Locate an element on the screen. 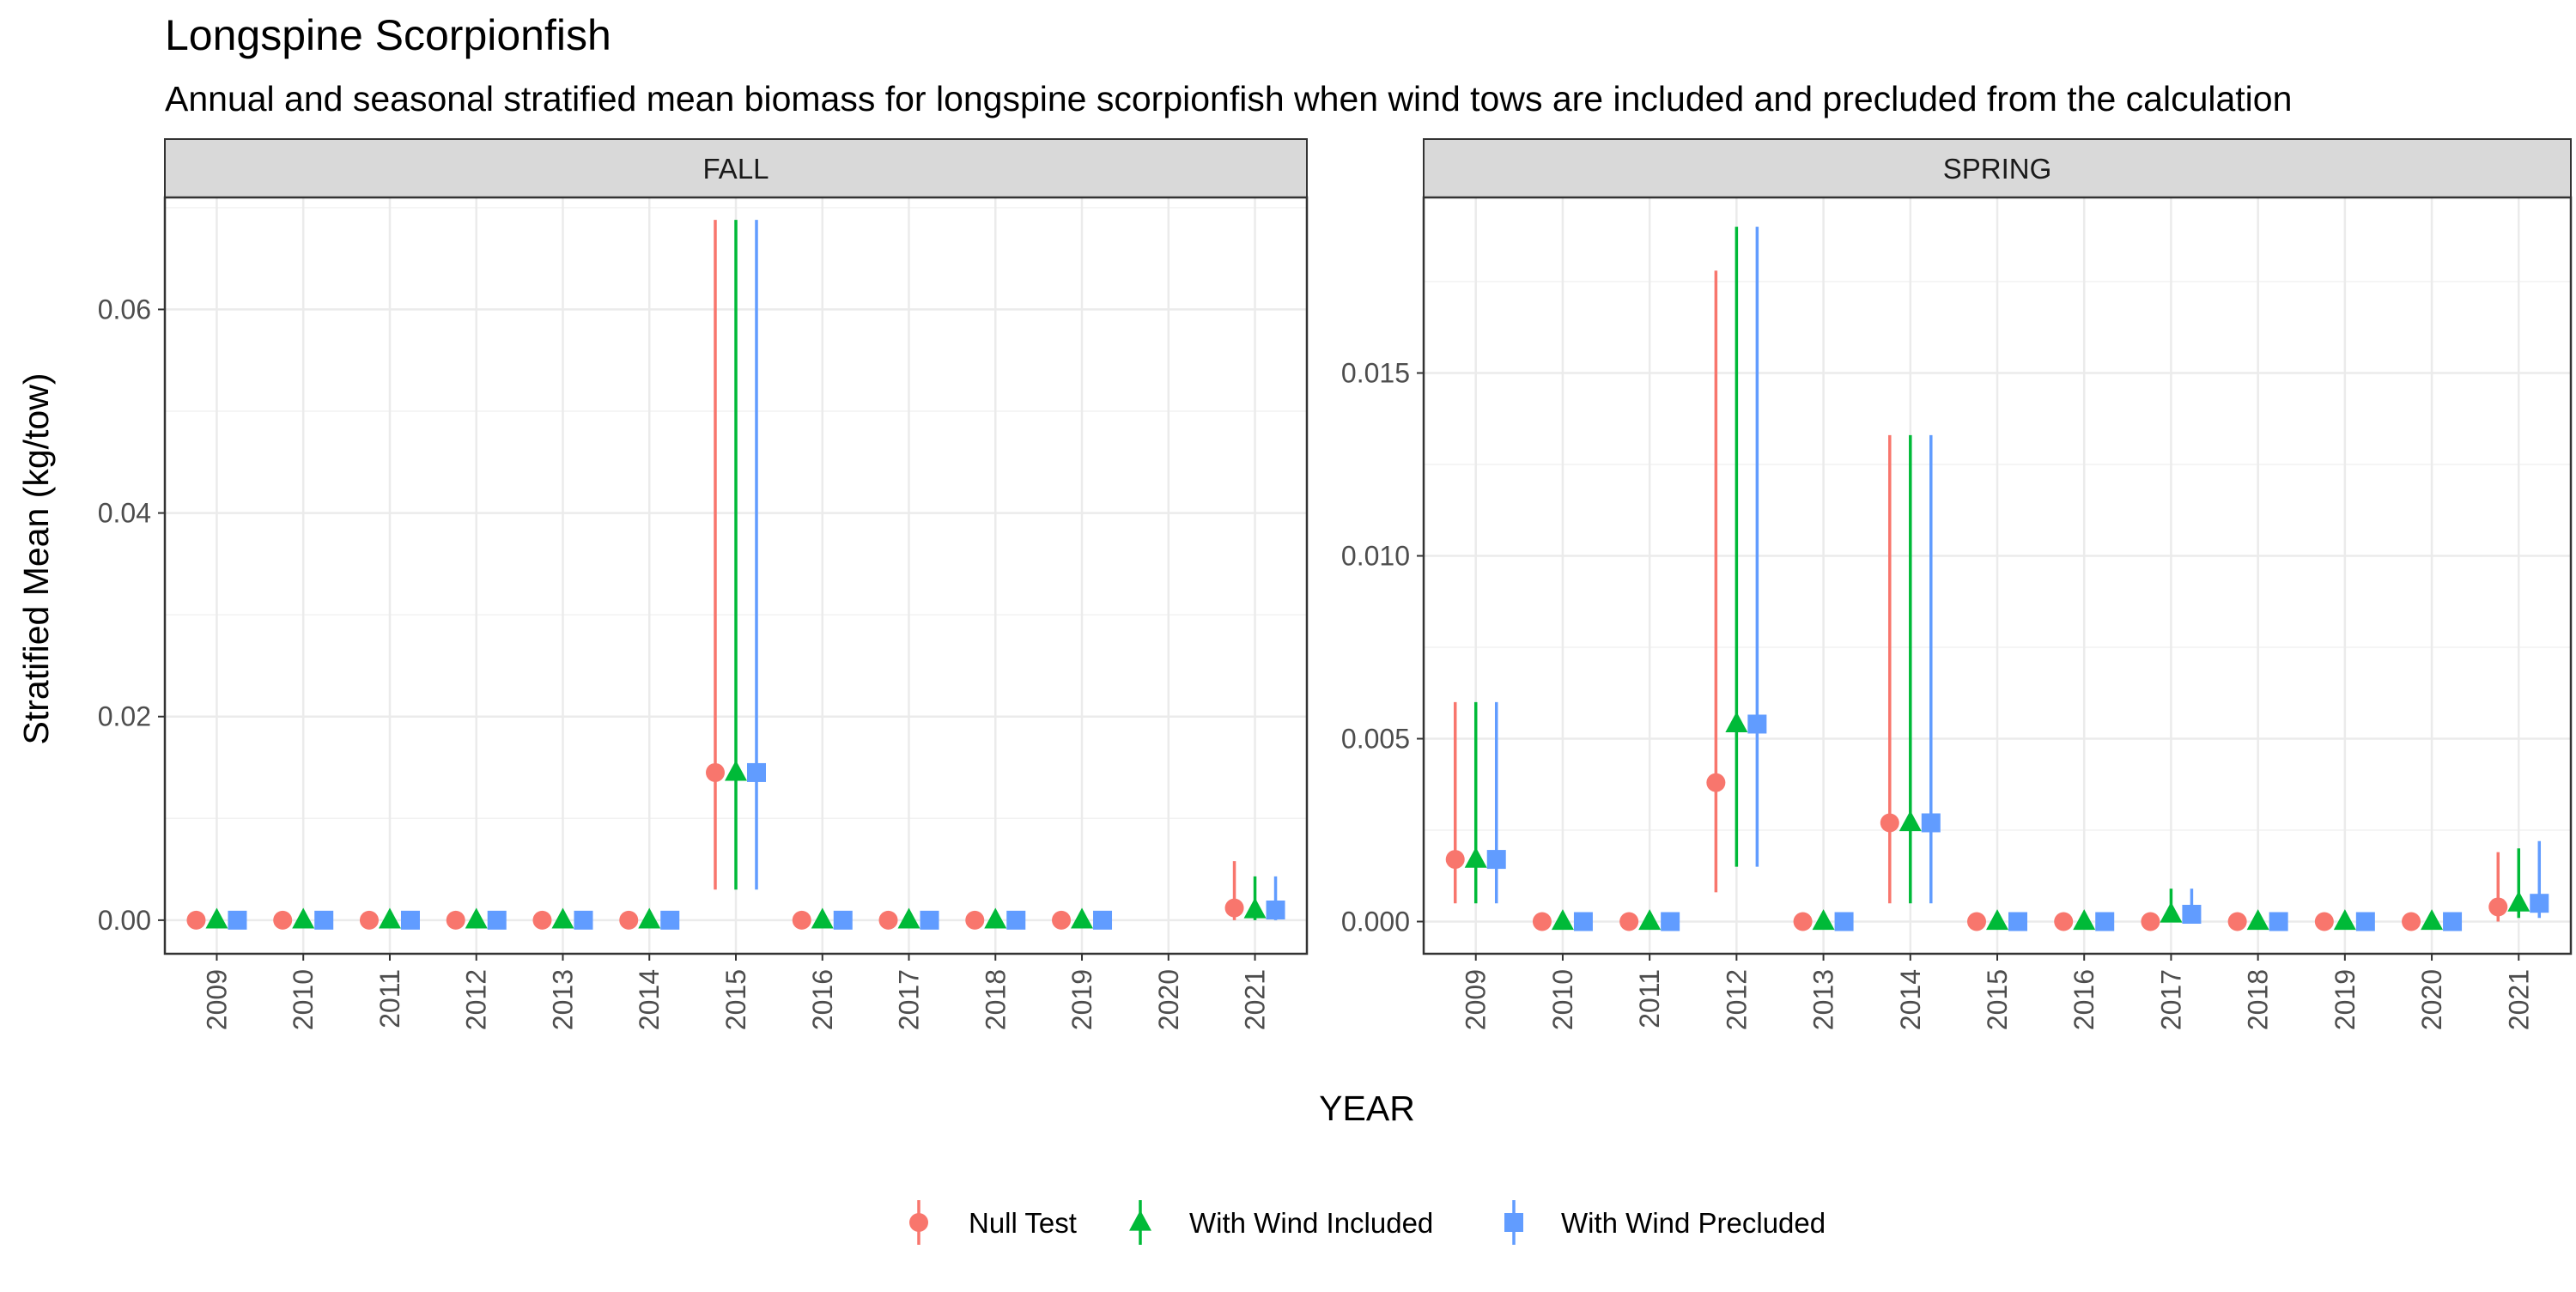  legend-item-with-wind-included: With Wind Included is located at coordinates (1281, 1222).